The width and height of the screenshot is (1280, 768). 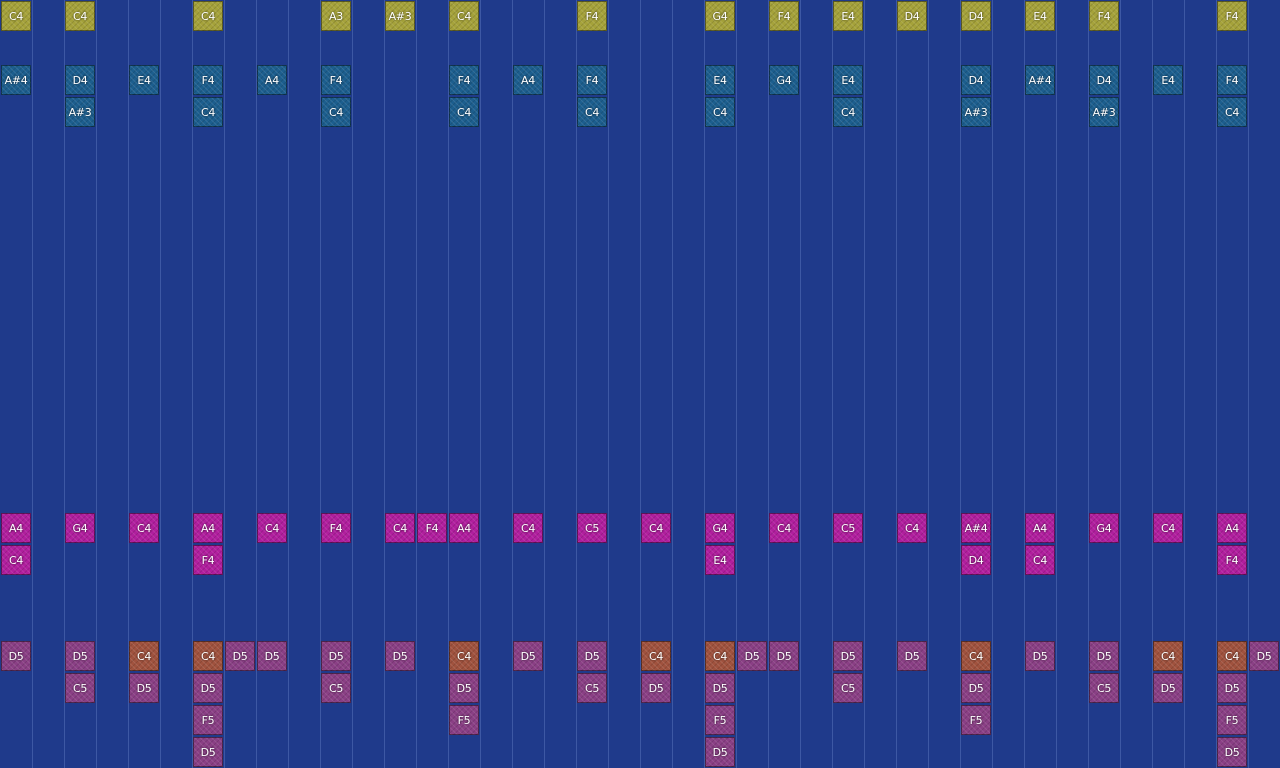 What do you see at coordinates (336, 16) in the screenshot?
I see `melody-track-note: A3` at bounding box center [336, 16].